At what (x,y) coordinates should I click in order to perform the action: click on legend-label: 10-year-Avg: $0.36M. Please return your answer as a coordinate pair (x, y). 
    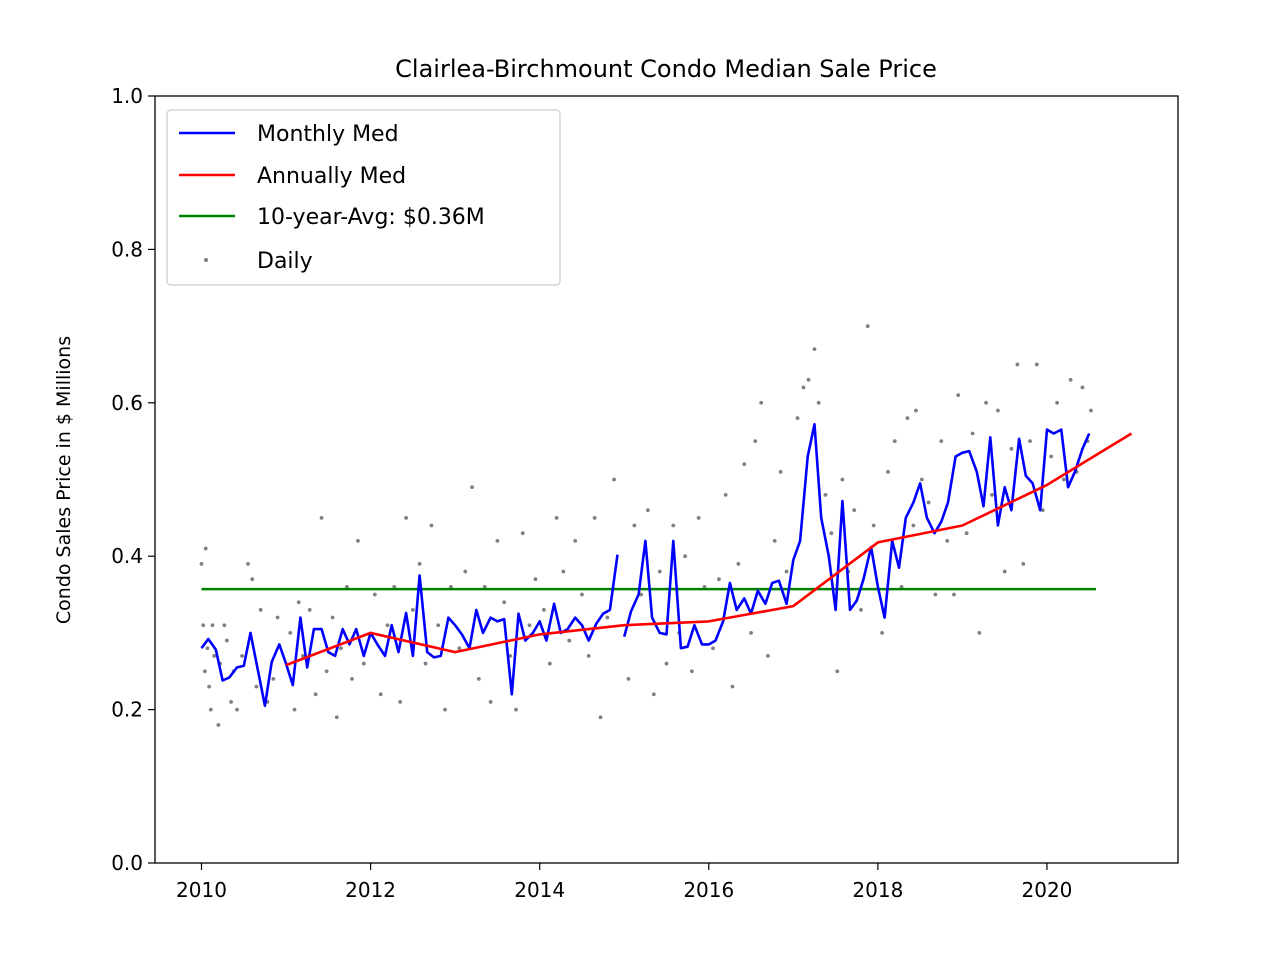
    Looking at the image, I should click on (371, 217).